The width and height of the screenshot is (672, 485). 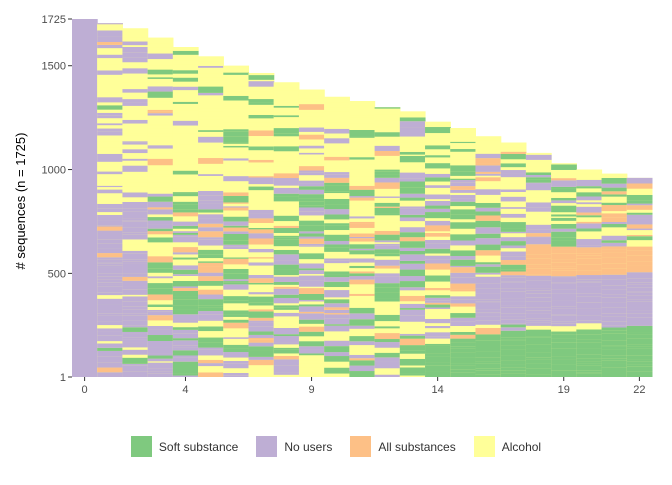 I want to click on x-tick-label: 0, so click(x=85, y=390).